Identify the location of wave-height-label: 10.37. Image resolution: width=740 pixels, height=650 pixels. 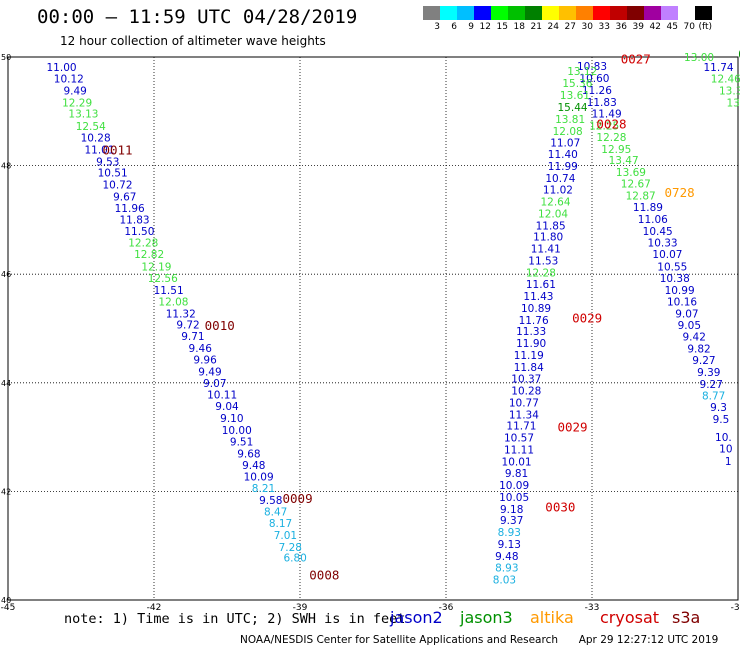
(526, 379).